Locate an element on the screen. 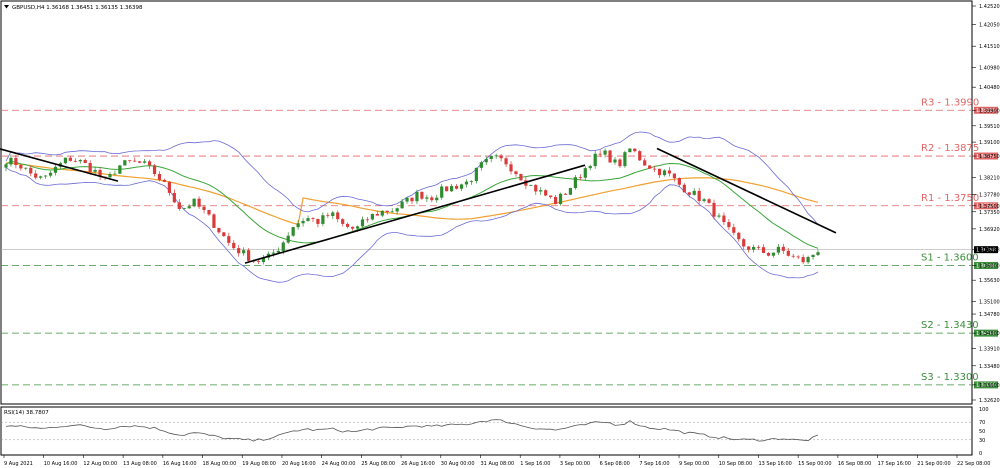 This screenshot has height=468, width=1000. y-tick-label: 1.36398 is located at coordinates (989, 251).